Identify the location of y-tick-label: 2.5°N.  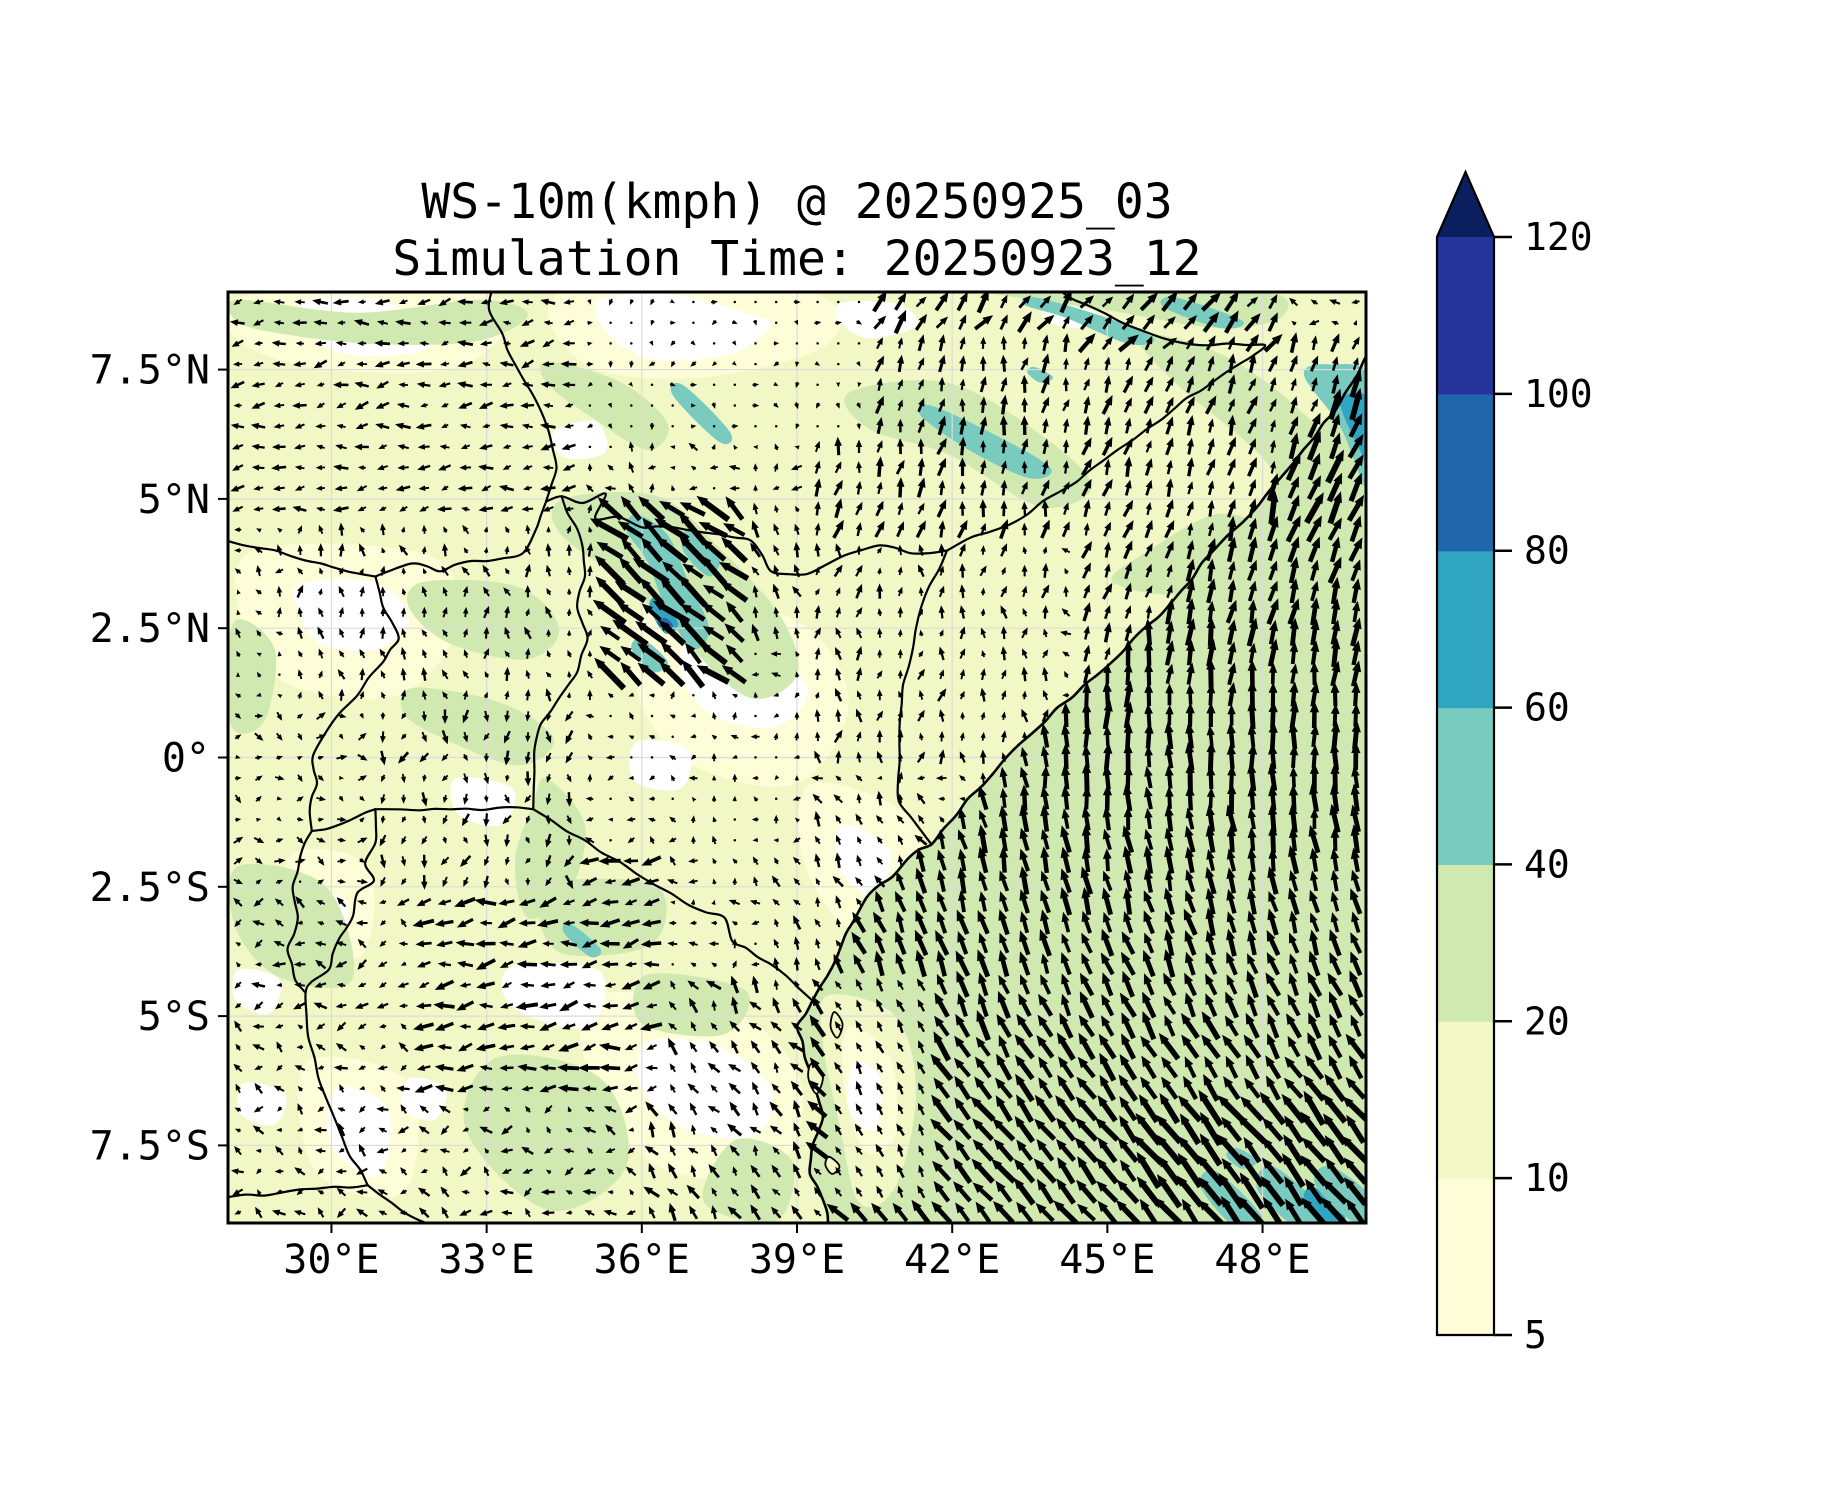
(150, 629).